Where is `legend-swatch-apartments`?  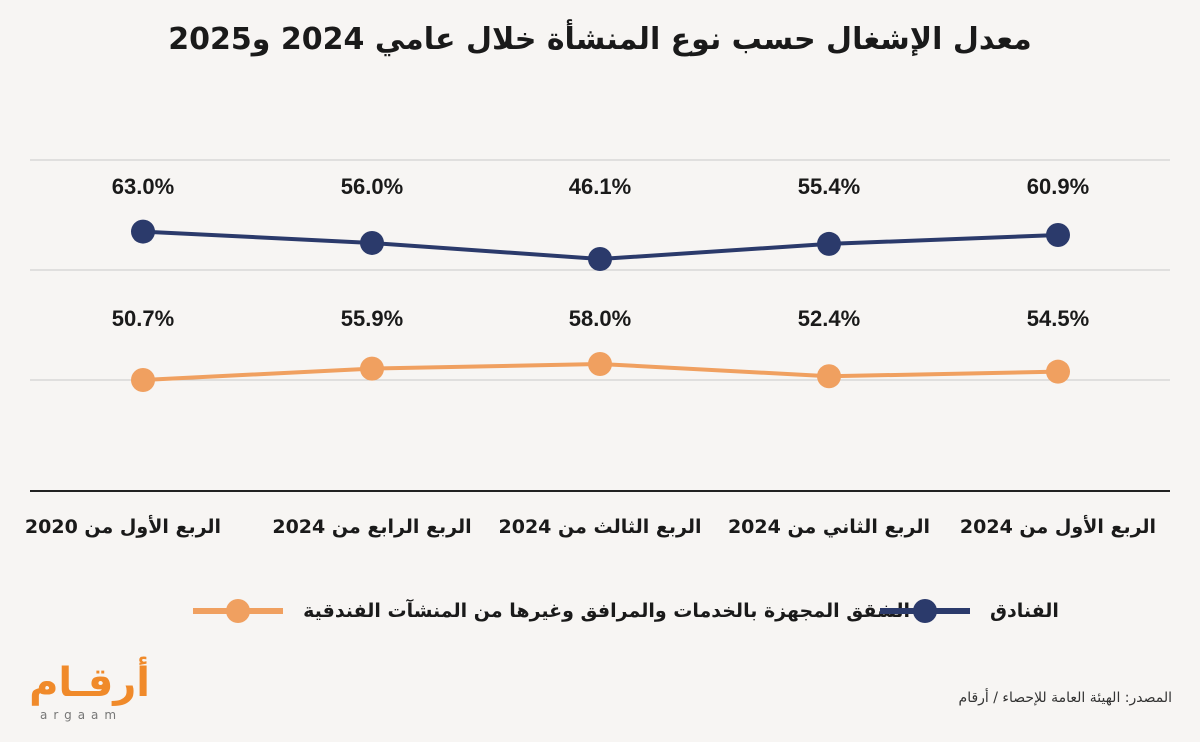
legend-swatch-apartments is located at coordinates (238, 611).